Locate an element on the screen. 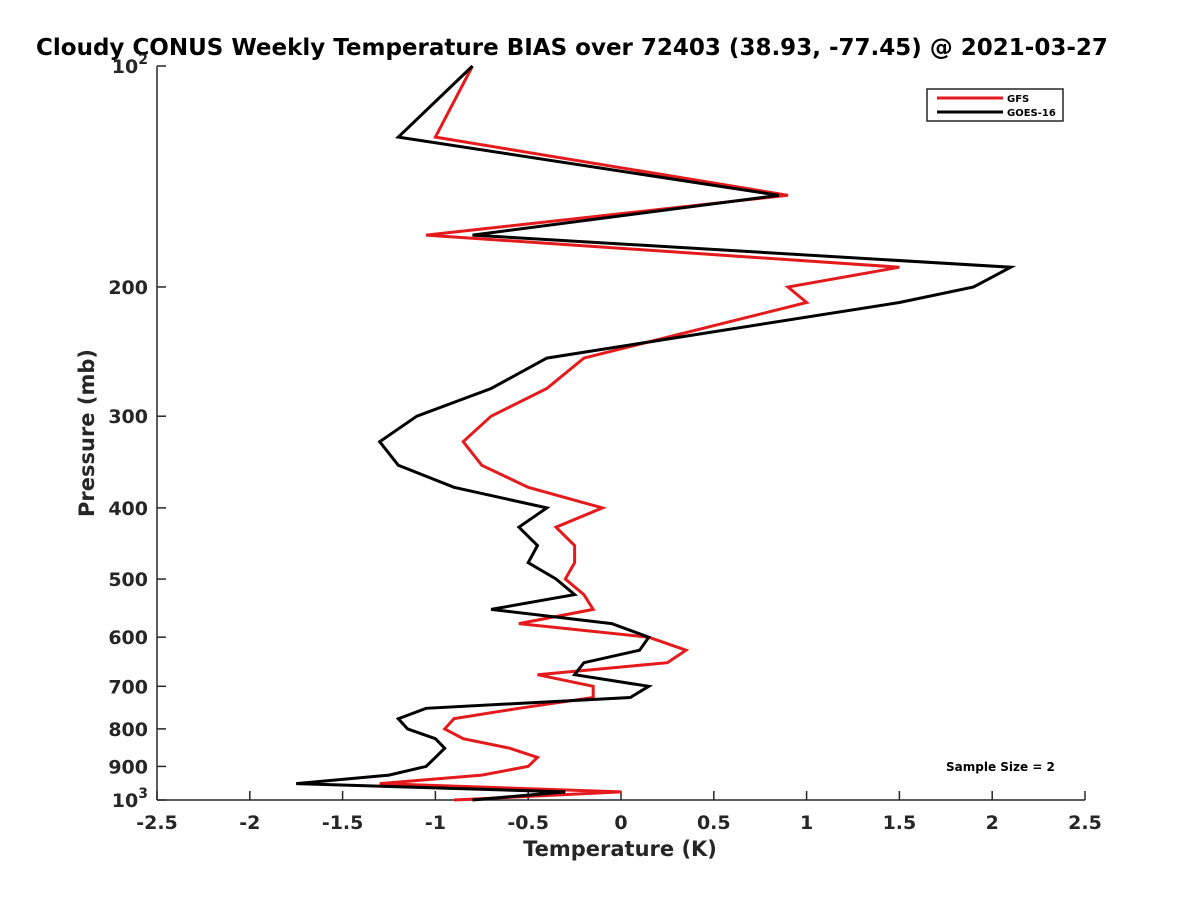  x-tick-label: 2 is located at coordinates (992, 823).